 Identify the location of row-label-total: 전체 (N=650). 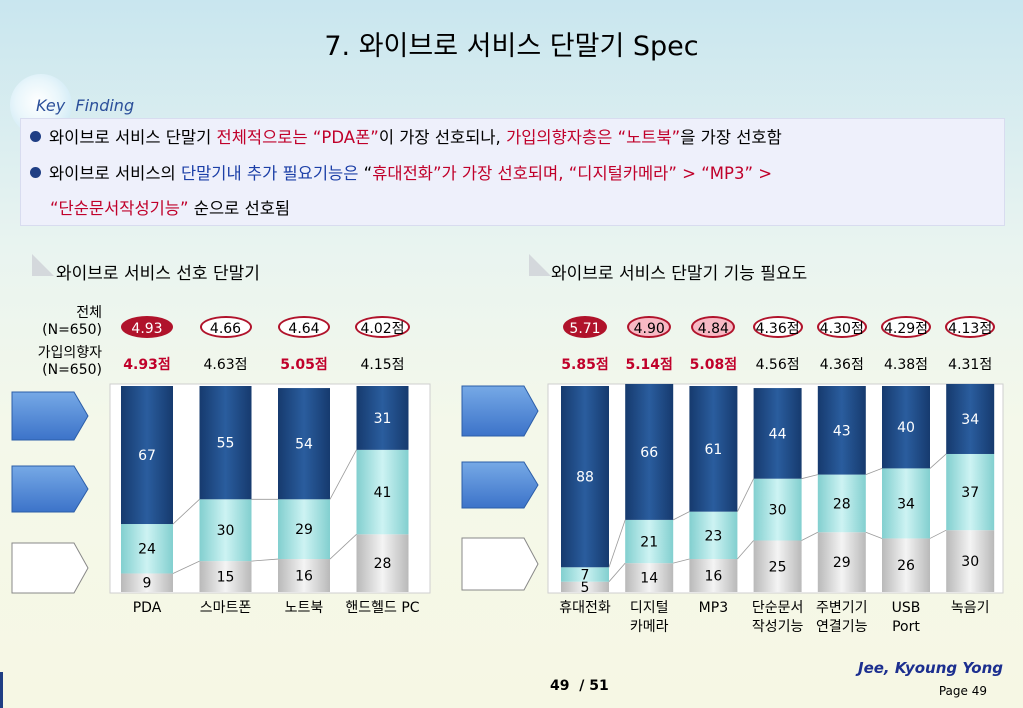
(72, 321).